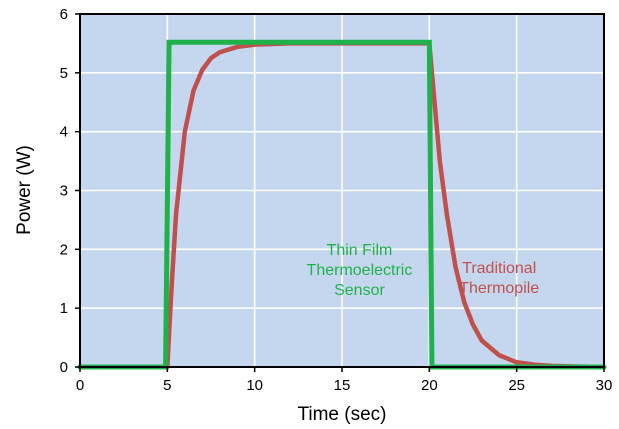 The width and height of the screenshot is (619, 429). I want to click on y-tick-label: 0, so click(64, 367).